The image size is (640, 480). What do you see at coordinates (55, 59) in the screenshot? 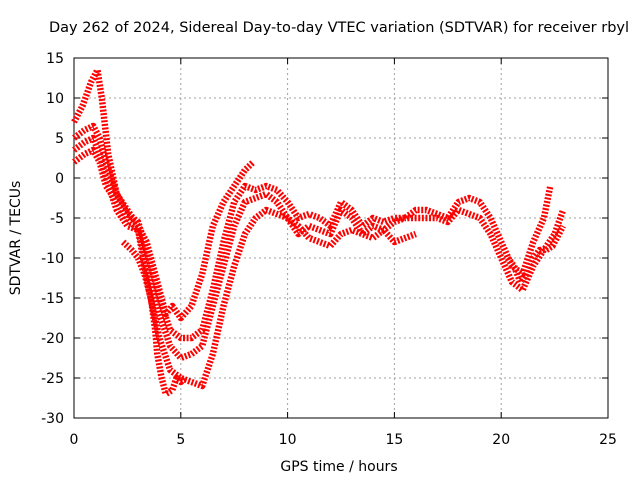
I see `y-tick-label: 15` at bounding box center [55, 59].